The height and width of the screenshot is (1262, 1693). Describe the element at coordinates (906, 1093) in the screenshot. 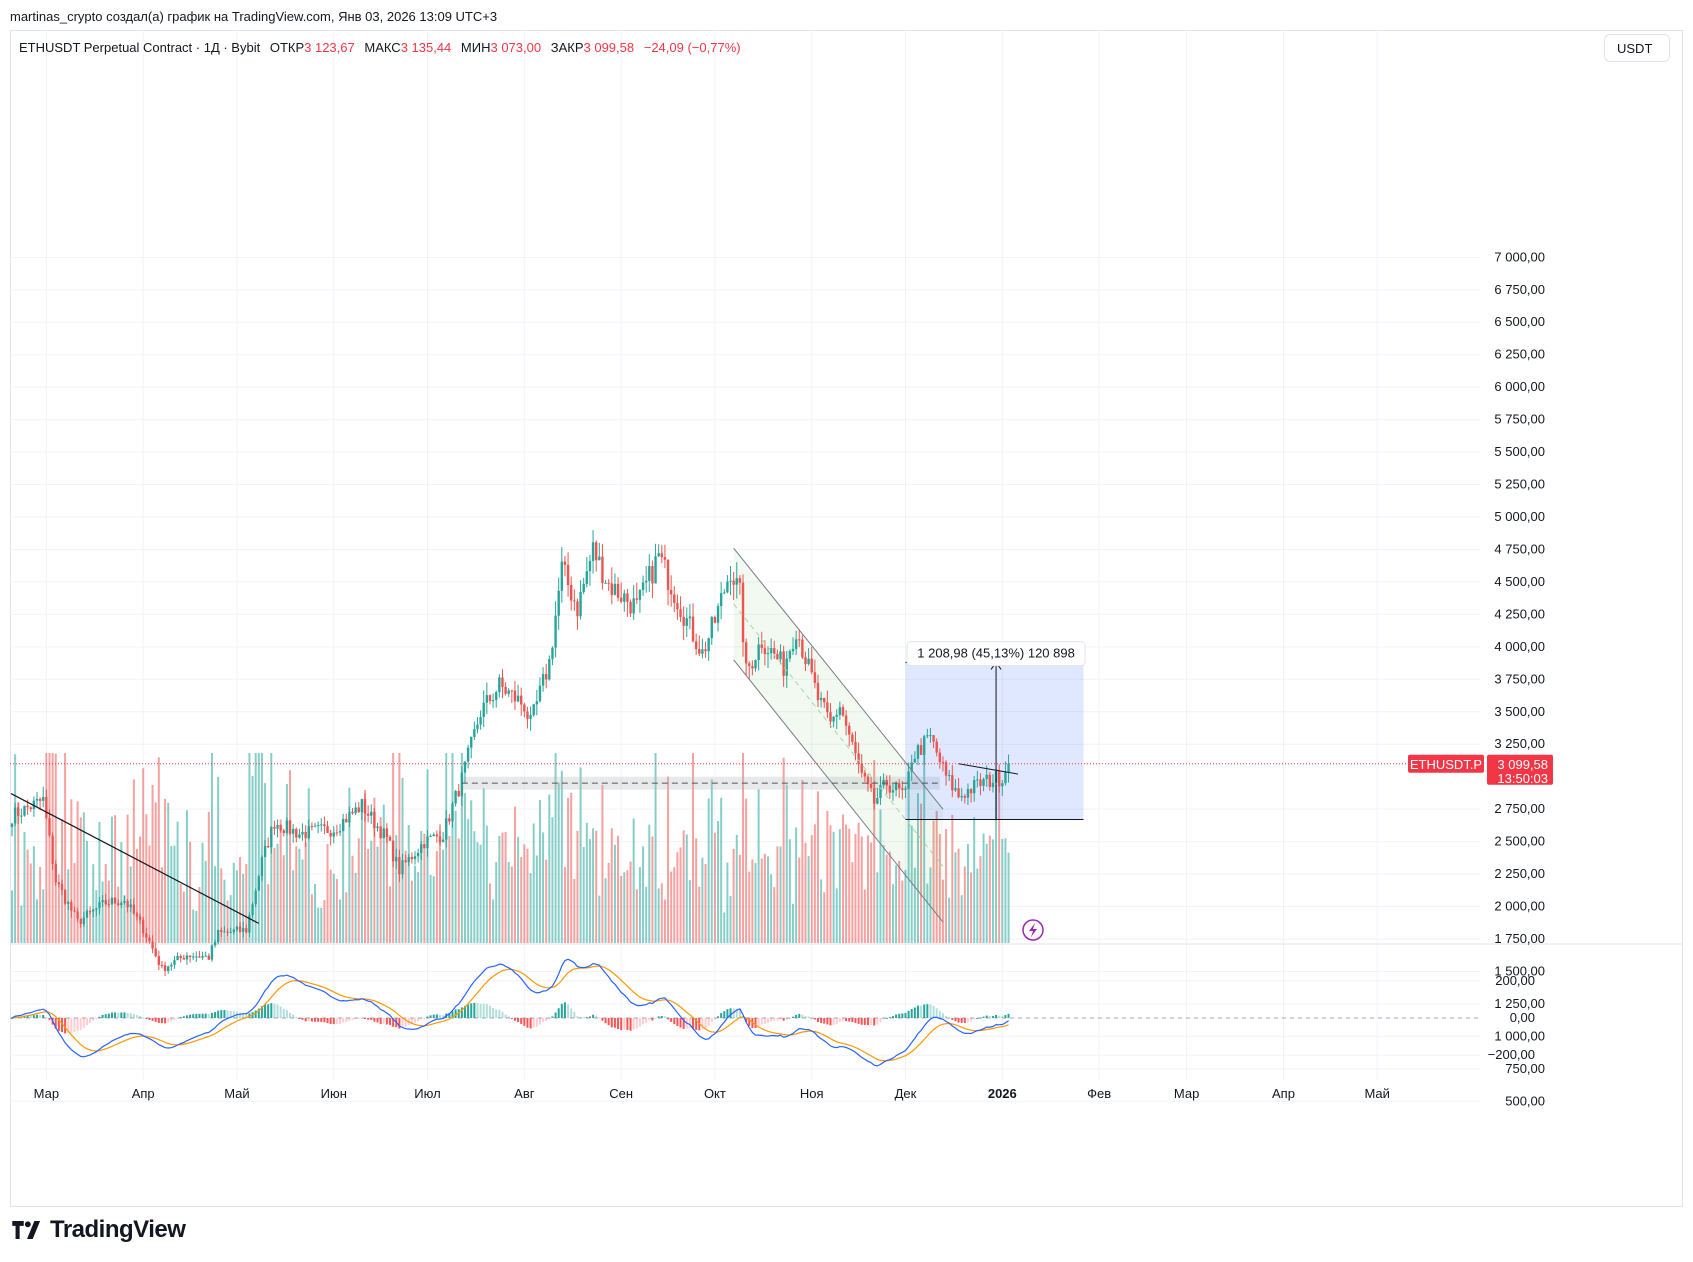

I see `time-tick-label: Дек` at that location.